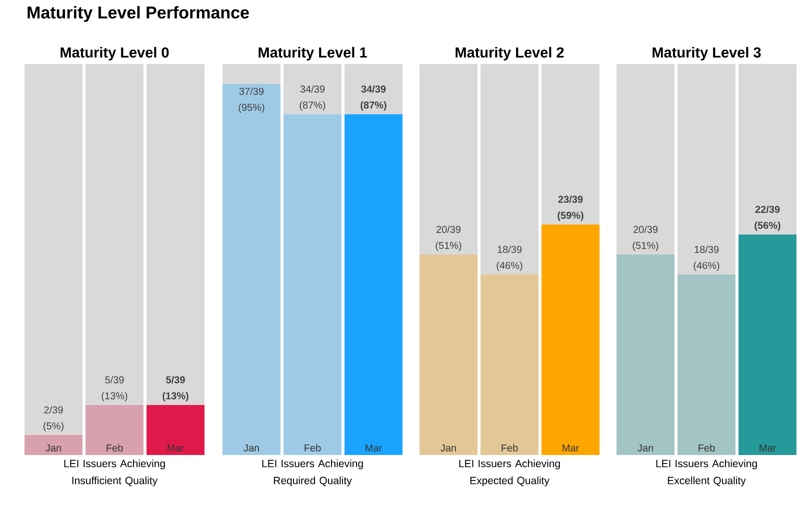 The width and height of the screenshot is (798, 510). What do you see at coordinates (54, 419) in the screenshot?
I see `data-label: 2/39 (5%)` at bounding box center [54, 419].